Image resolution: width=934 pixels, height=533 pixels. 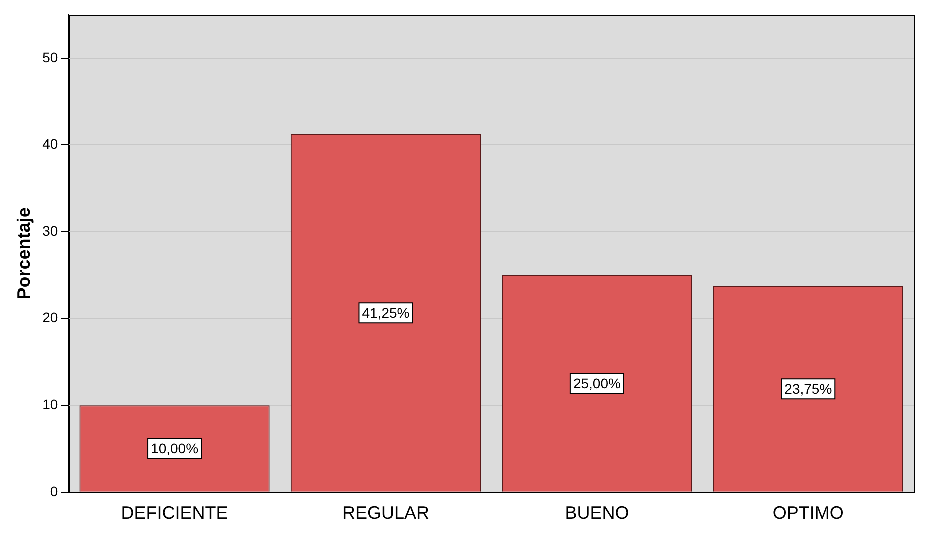 What do you see at coordinates (174, 513) in the screenshot?
I see `x-tick-label: DEFICIENTE` at bounding box center [174, 513].